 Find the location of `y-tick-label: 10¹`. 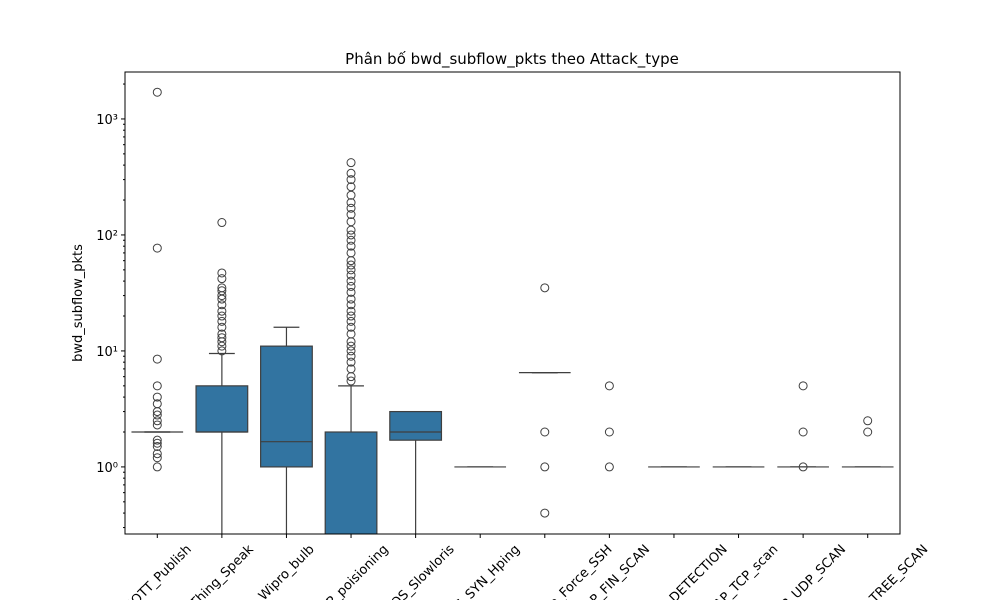

y-tick-label: 10¹ is located at coordinates (107, 352).